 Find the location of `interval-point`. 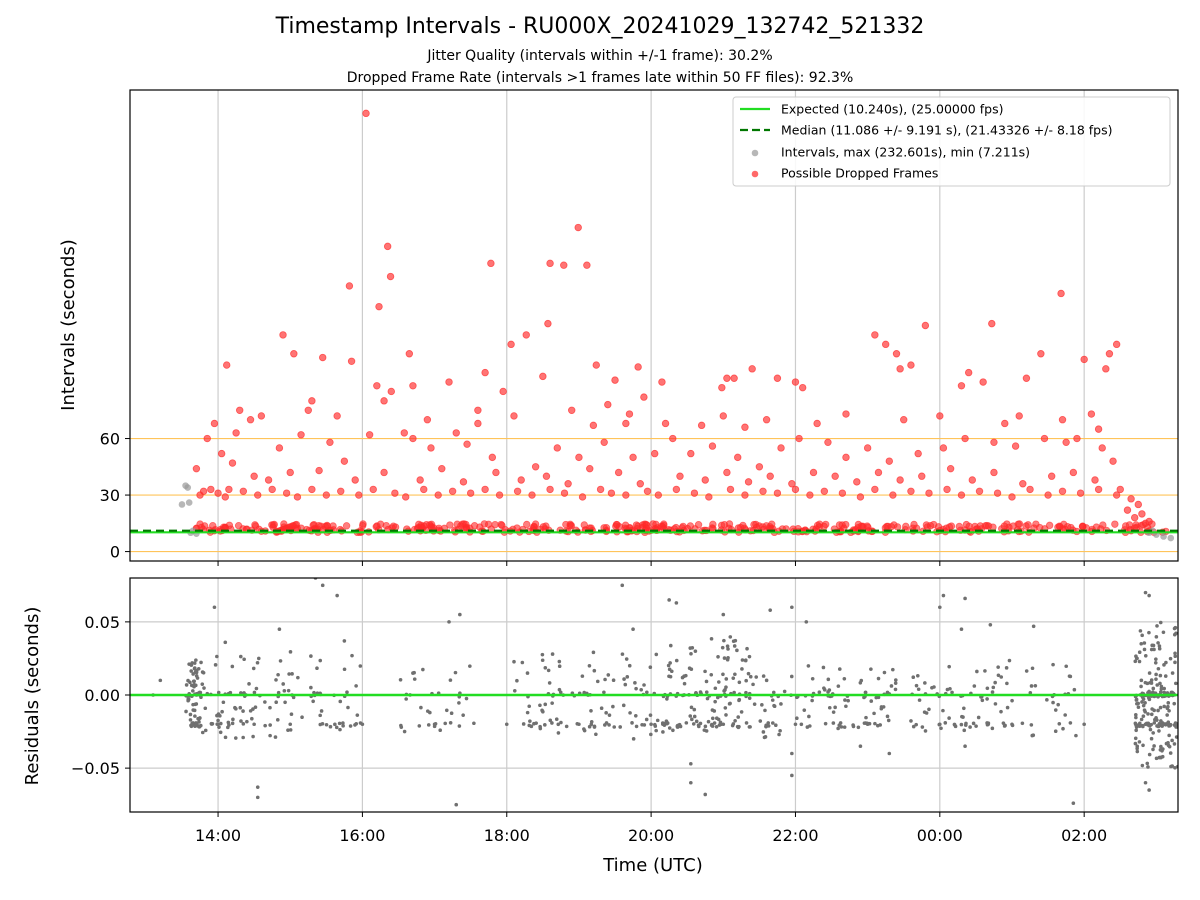

interval-point is located at coordinates (188, 487).